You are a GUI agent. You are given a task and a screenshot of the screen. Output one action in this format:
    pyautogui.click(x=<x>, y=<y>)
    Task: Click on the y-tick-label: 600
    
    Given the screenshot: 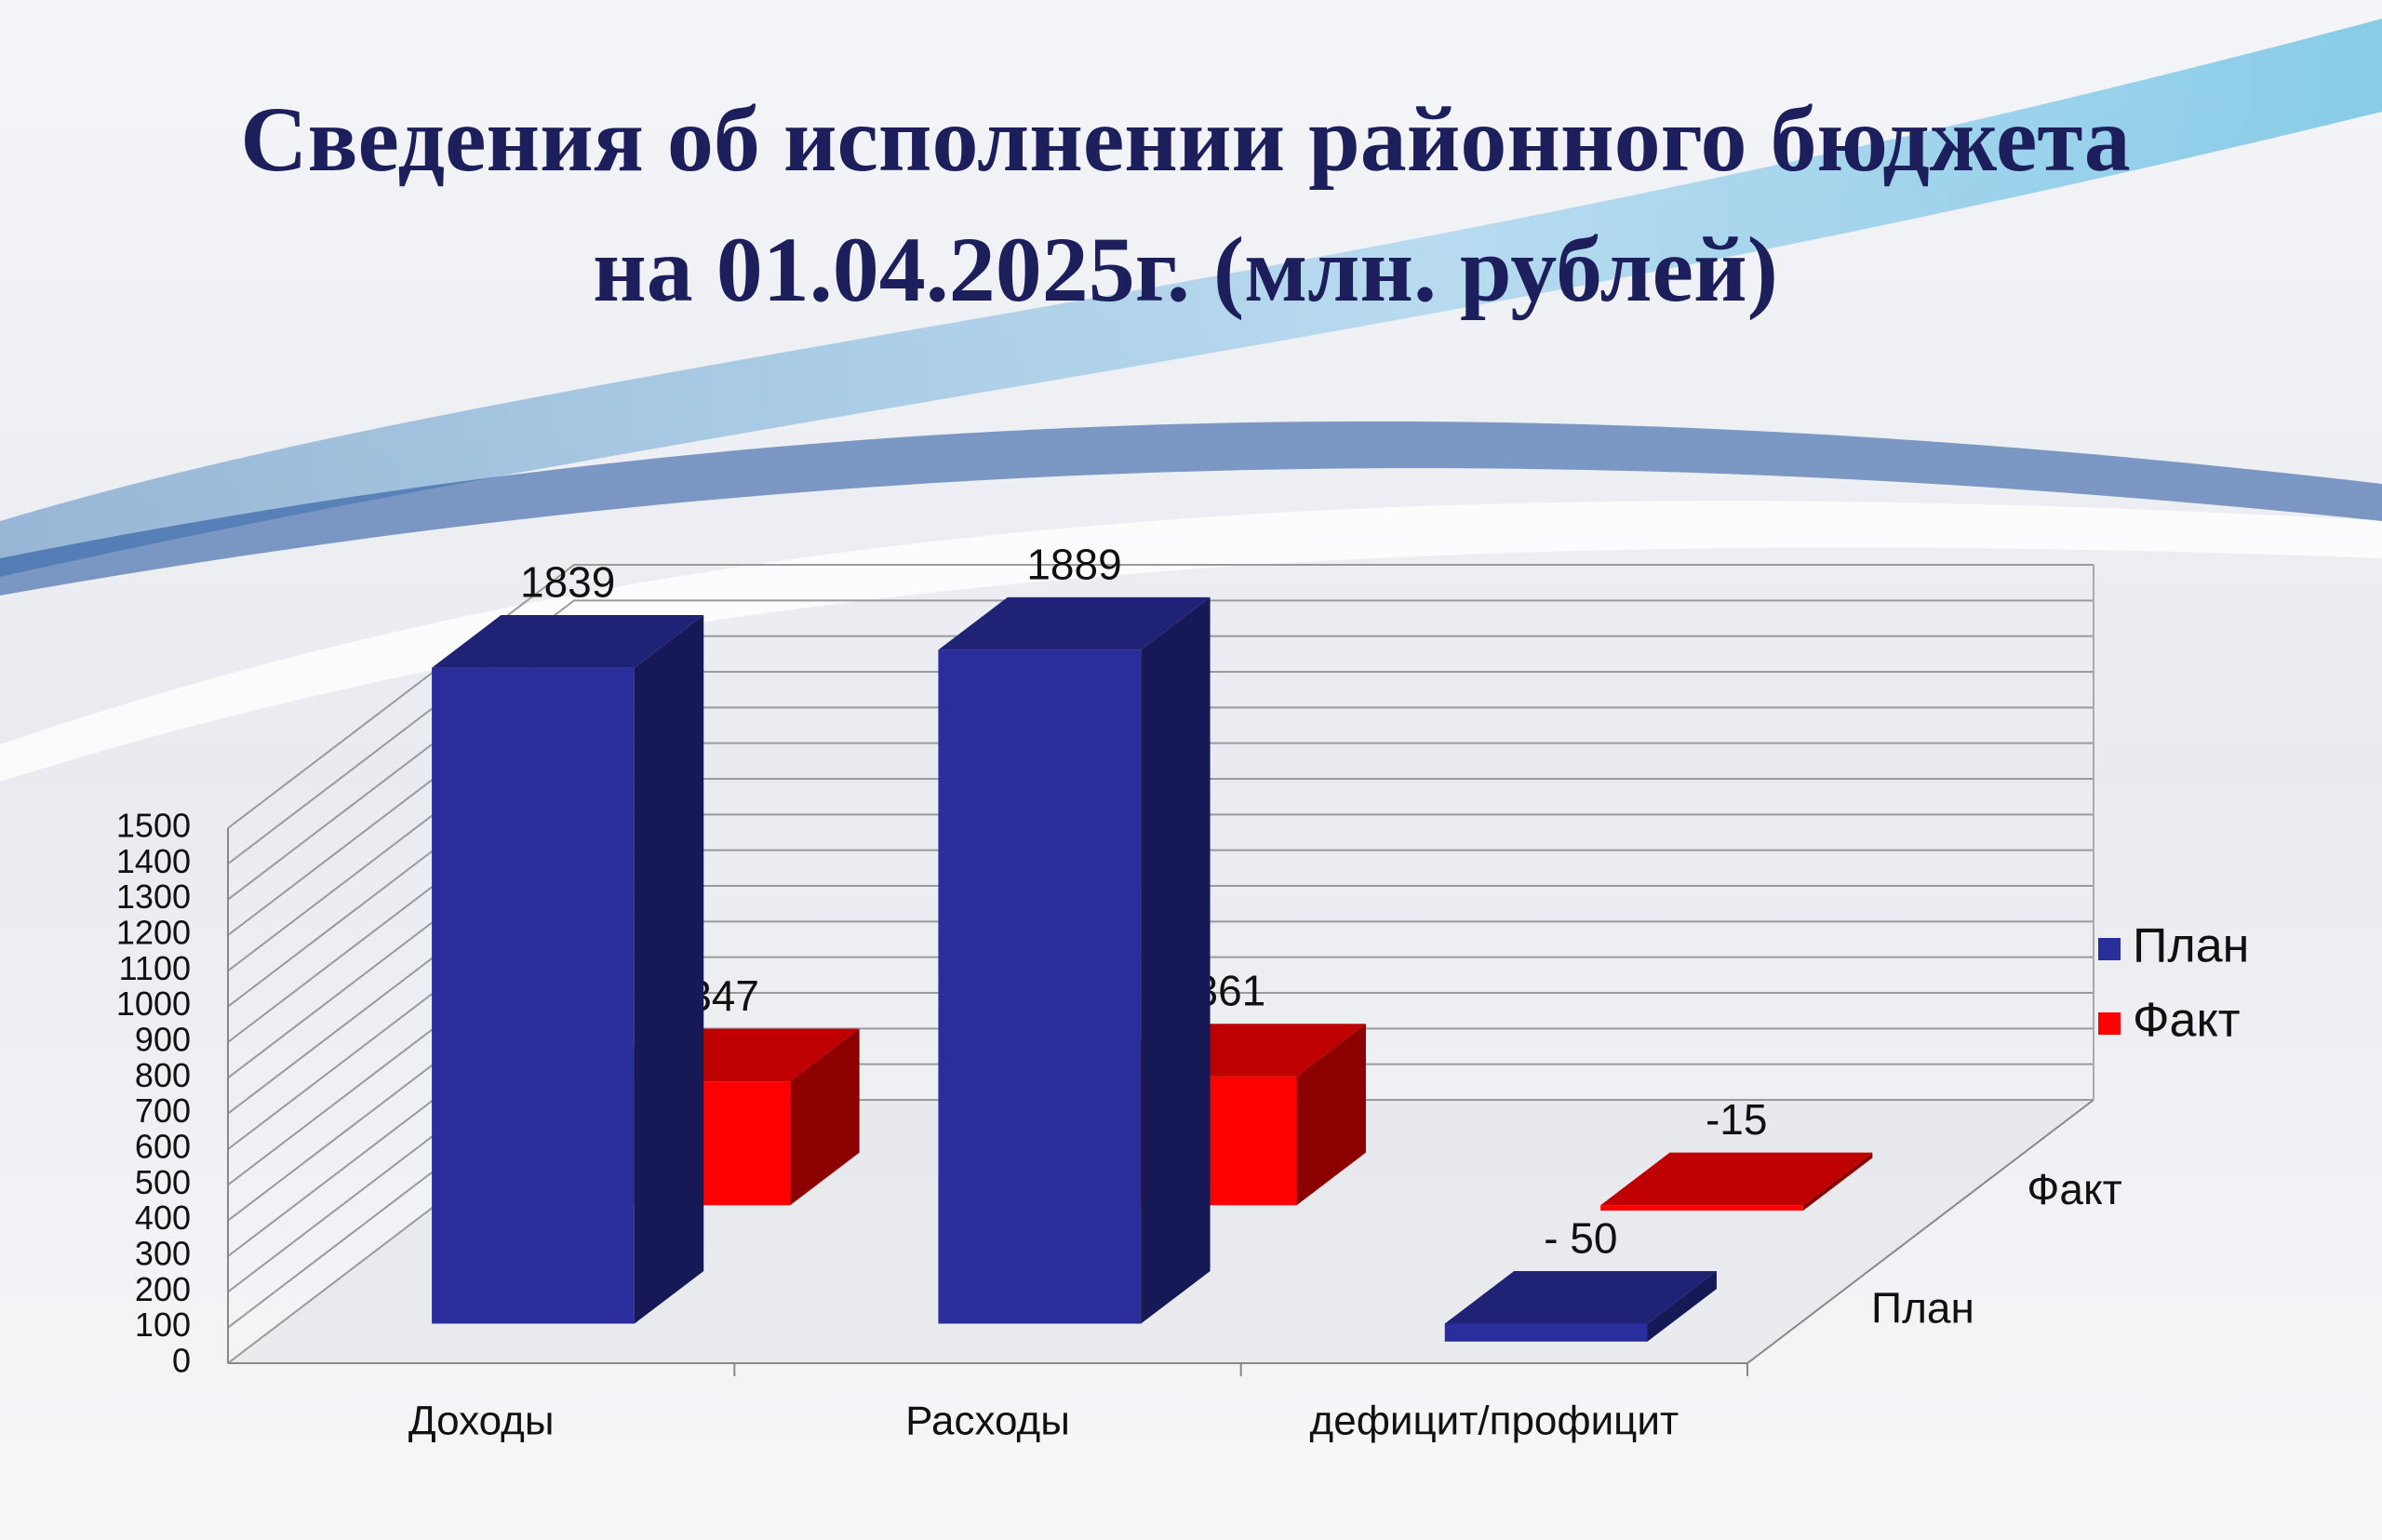 What is the action you would take?
    pyautogui.click(x=163, y=1147)
    